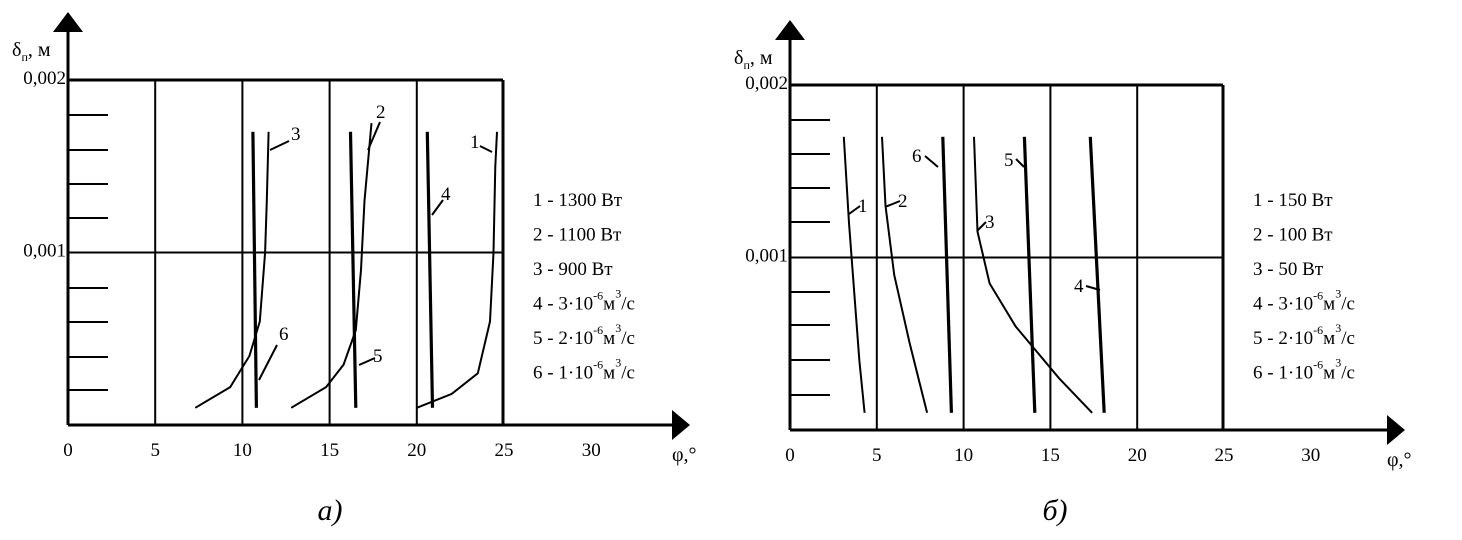 This screenshot has width=1462, height=540. What do you see at coordinates (577, 235) in the screenshot?
I see `legend-entry: 2 - 1100 Вт` at bounding box center [577, 235].